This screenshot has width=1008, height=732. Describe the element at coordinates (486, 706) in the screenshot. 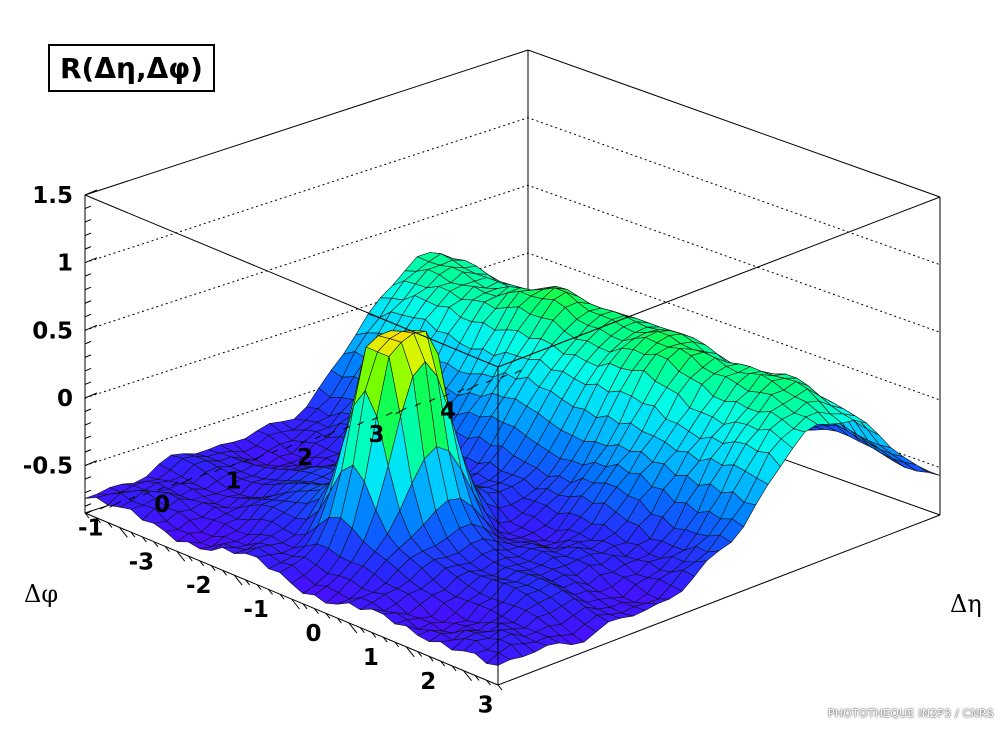

I see `deta-tick-label: 3` at that location.